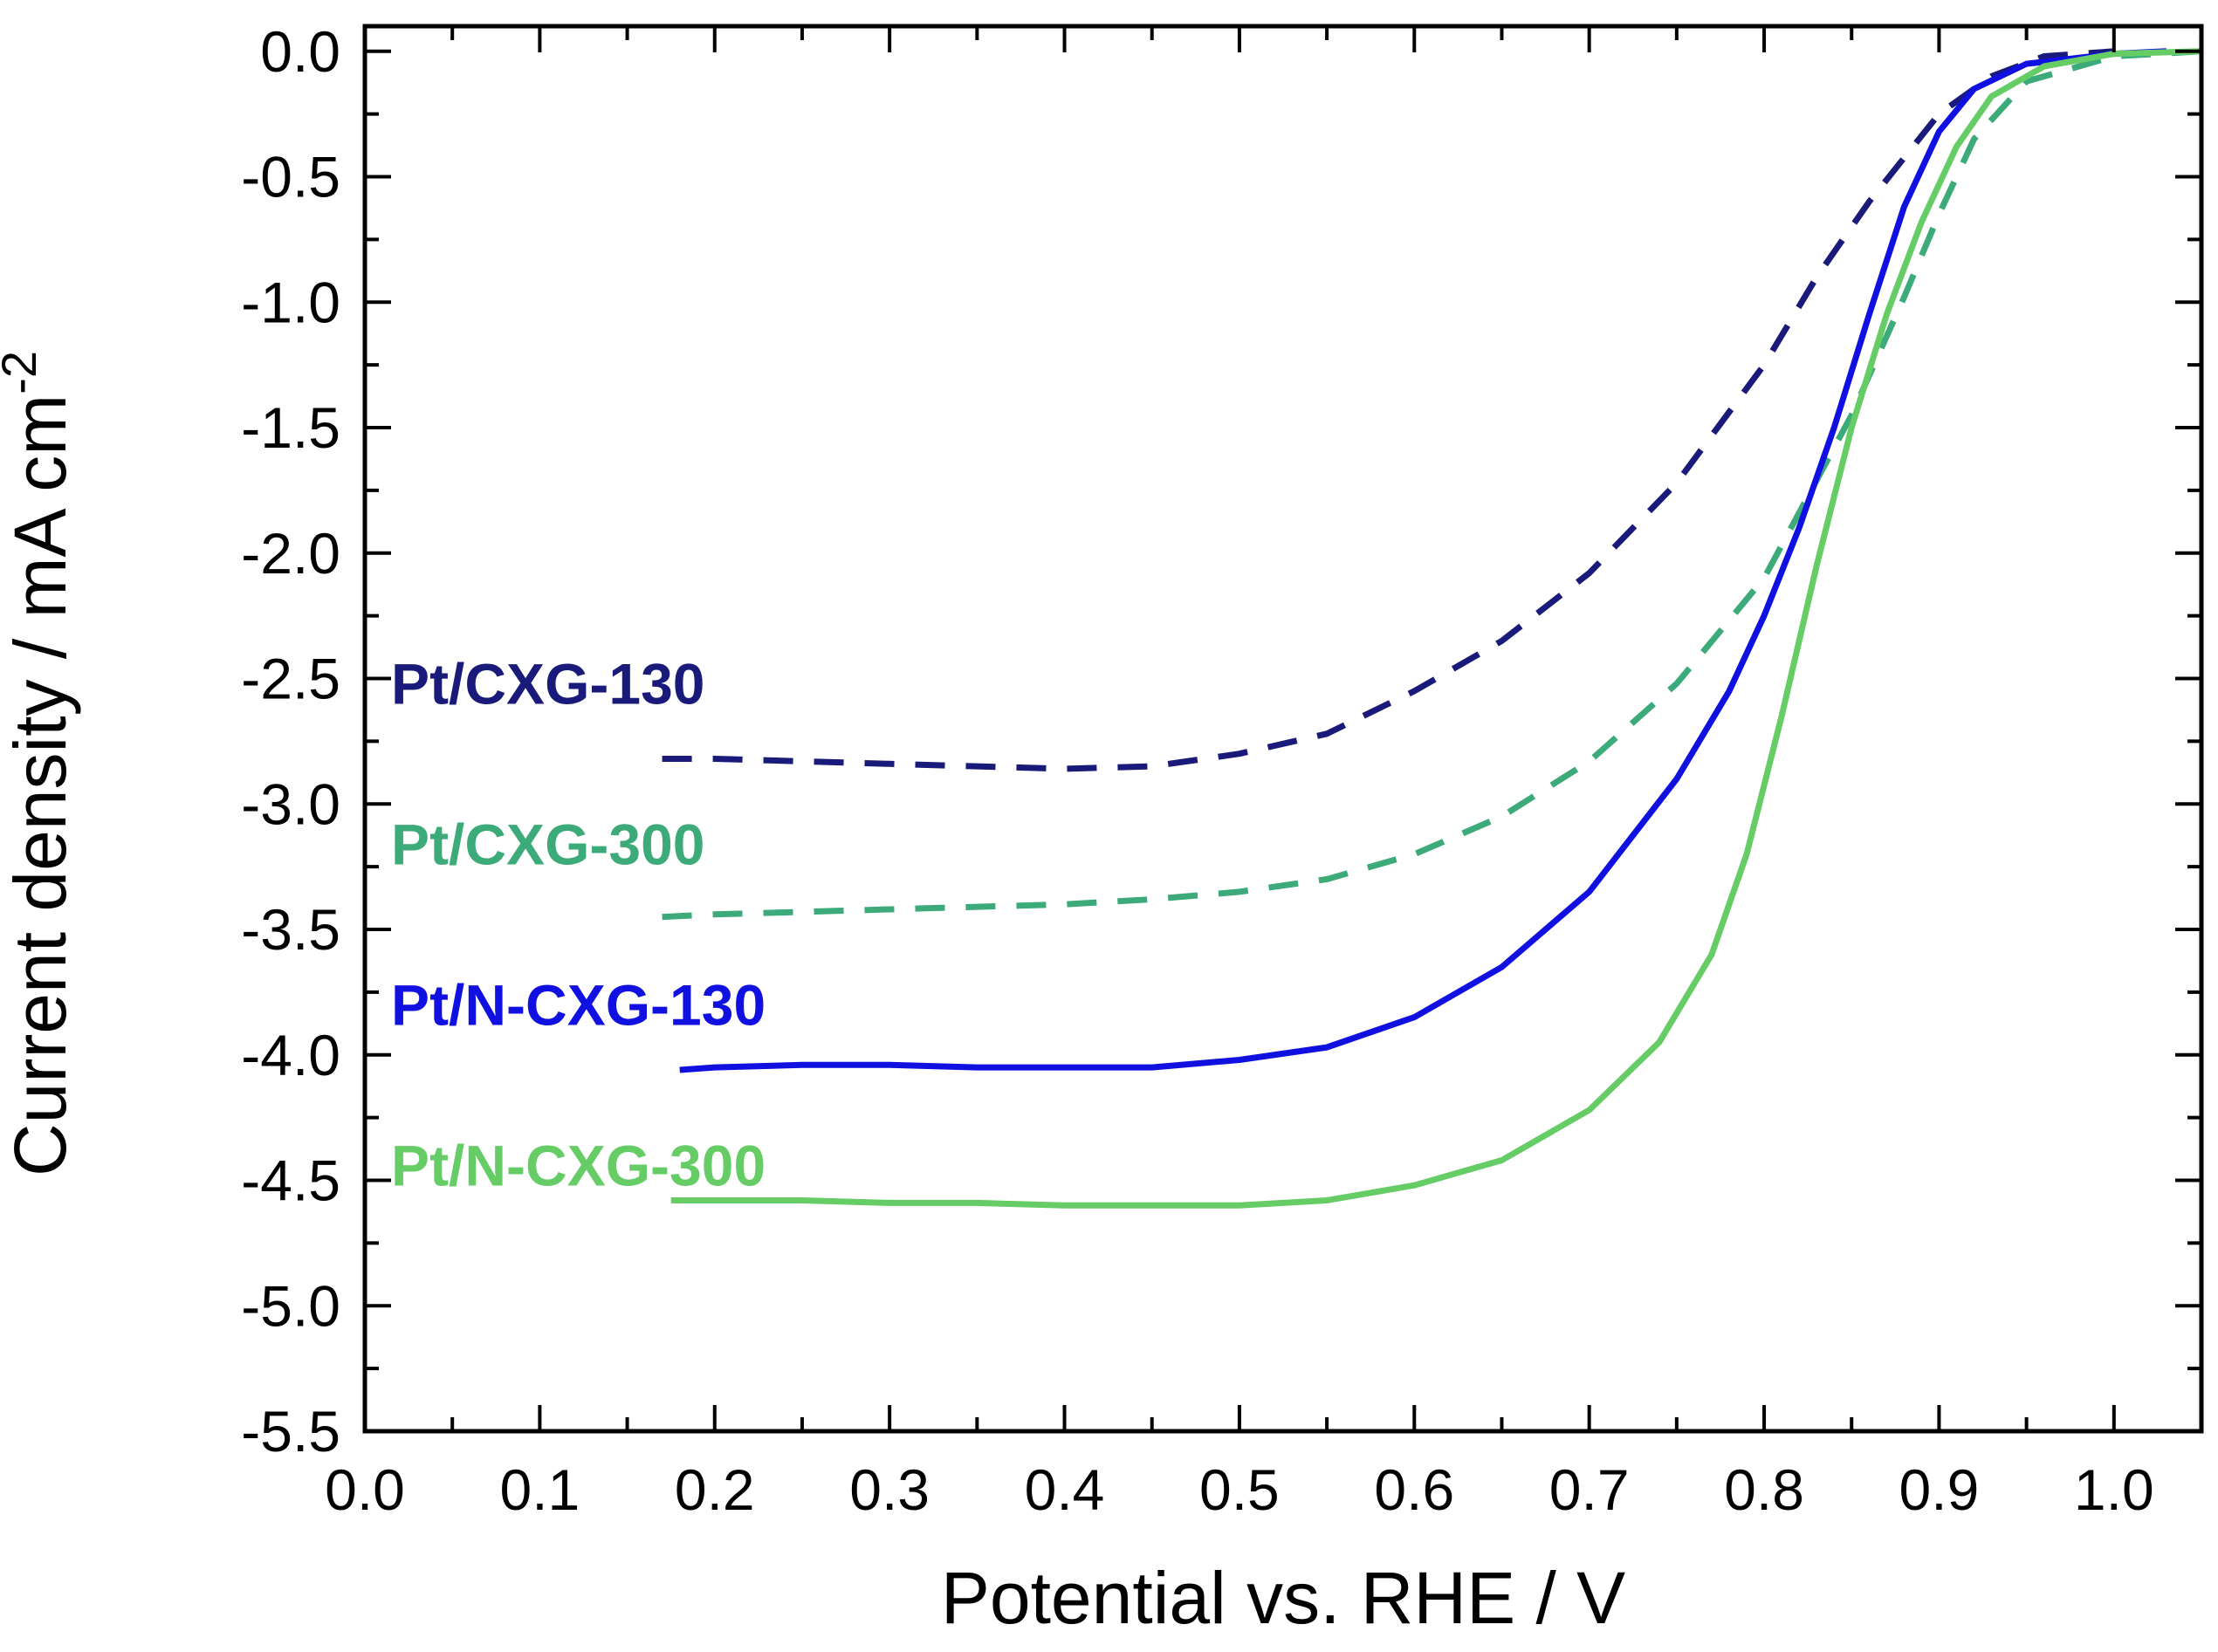  What do you see at coordinates (540, 1489) in the screenshot?
I see `x-tick-label: 0.1` at bounding box center [540, 1489].